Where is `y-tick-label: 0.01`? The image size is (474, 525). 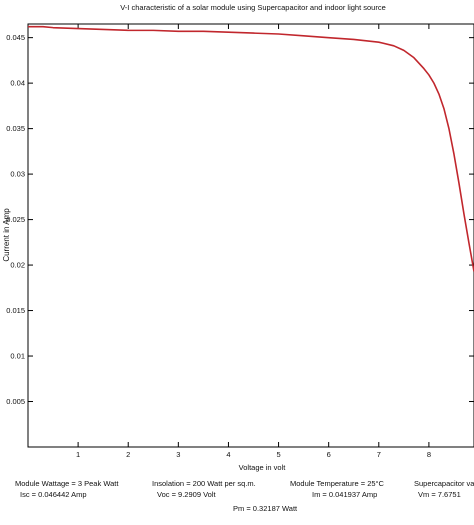 y-tick-label: 0.01 is located at coordinates (17, 356).